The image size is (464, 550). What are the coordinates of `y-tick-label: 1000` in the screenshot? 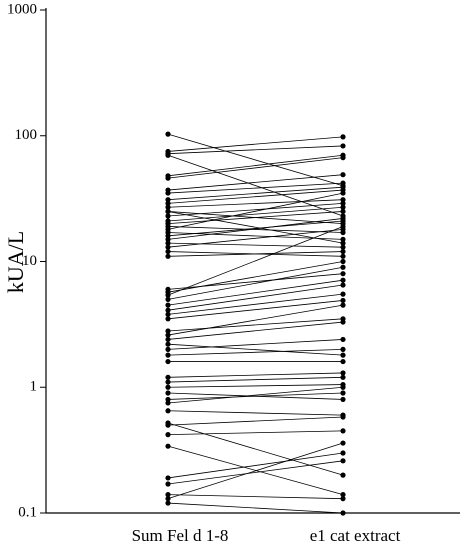 It's located at (22, 9).